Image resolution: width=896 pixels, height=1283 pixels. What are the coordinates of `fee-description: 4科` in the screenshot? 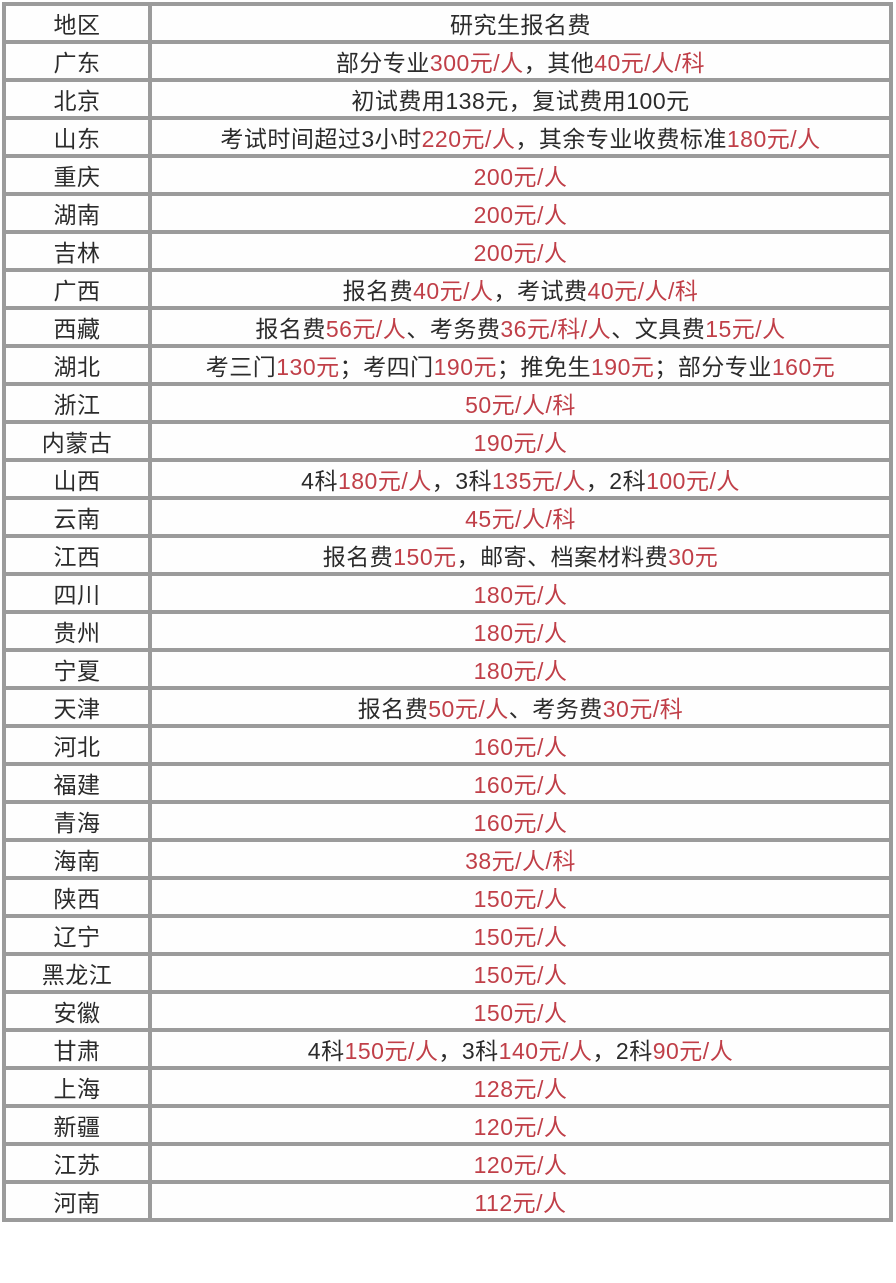 It's located at (319, 481).